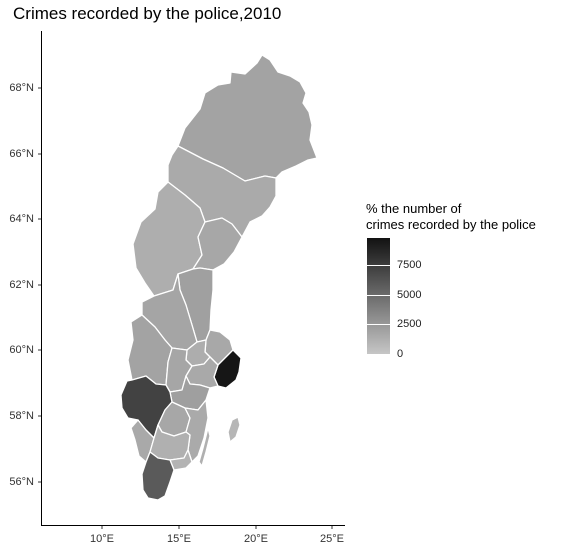  Describe the element at coordinates (21, 154) in the screenshot. I see `y-tick-label: 66°N` at that location.